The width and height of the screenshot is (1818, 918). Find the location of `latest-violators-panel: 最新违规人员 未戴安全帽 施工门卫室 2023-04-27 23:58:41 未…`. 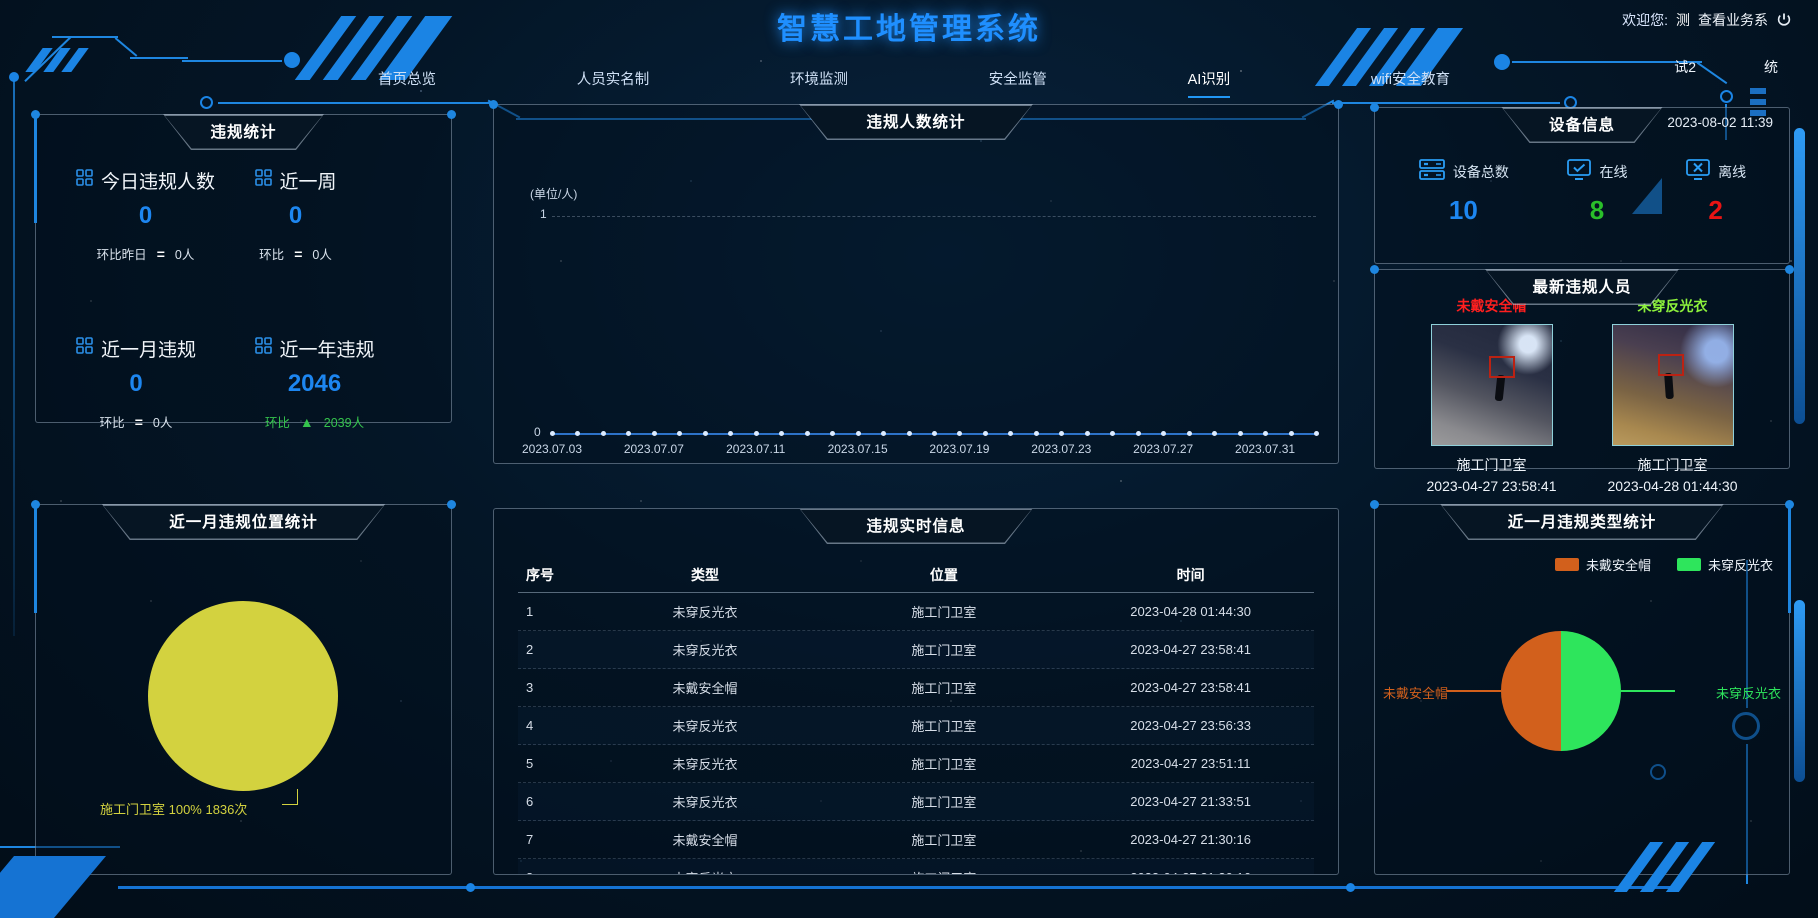

latest-violators-panel: 最新违规人员 未戴安全帽 施工门卫室 2023-04-27 23:58:41 未… is located at coordinates (1582, 379).